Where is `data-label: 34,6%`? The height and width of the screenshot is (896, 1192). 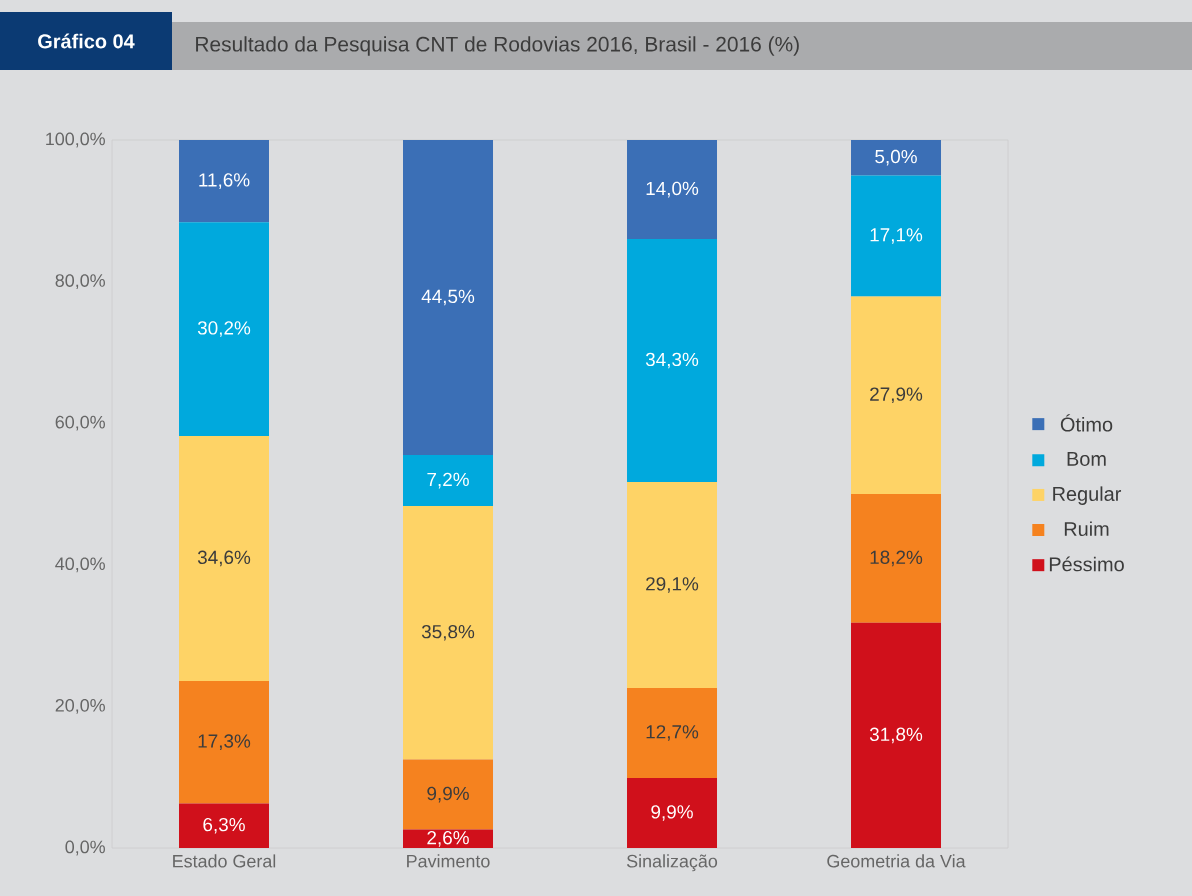
data-label: 34,6% is located at coordinates (224, 558).